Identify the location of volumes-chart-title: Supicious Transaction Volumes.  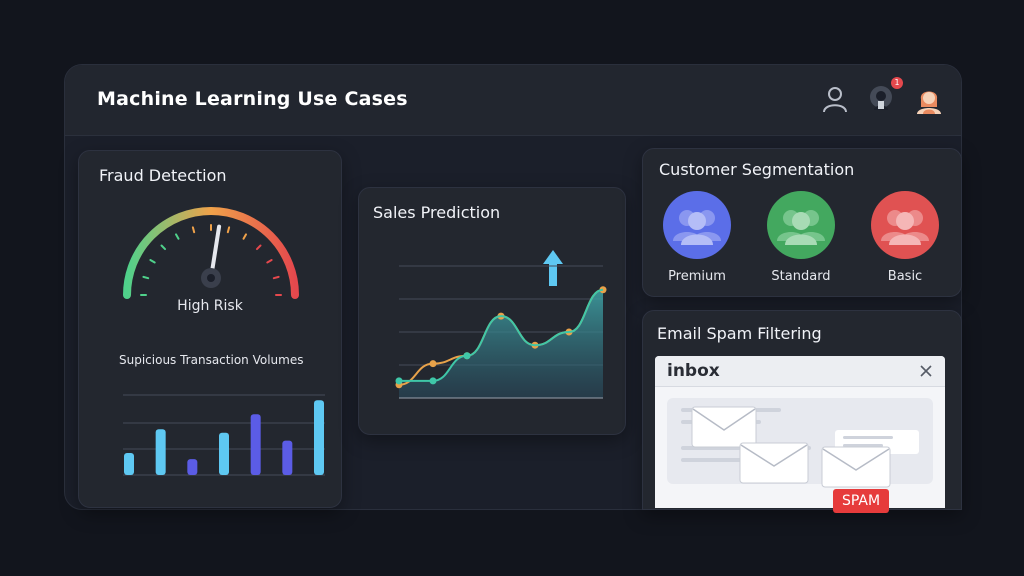
(211, 360).